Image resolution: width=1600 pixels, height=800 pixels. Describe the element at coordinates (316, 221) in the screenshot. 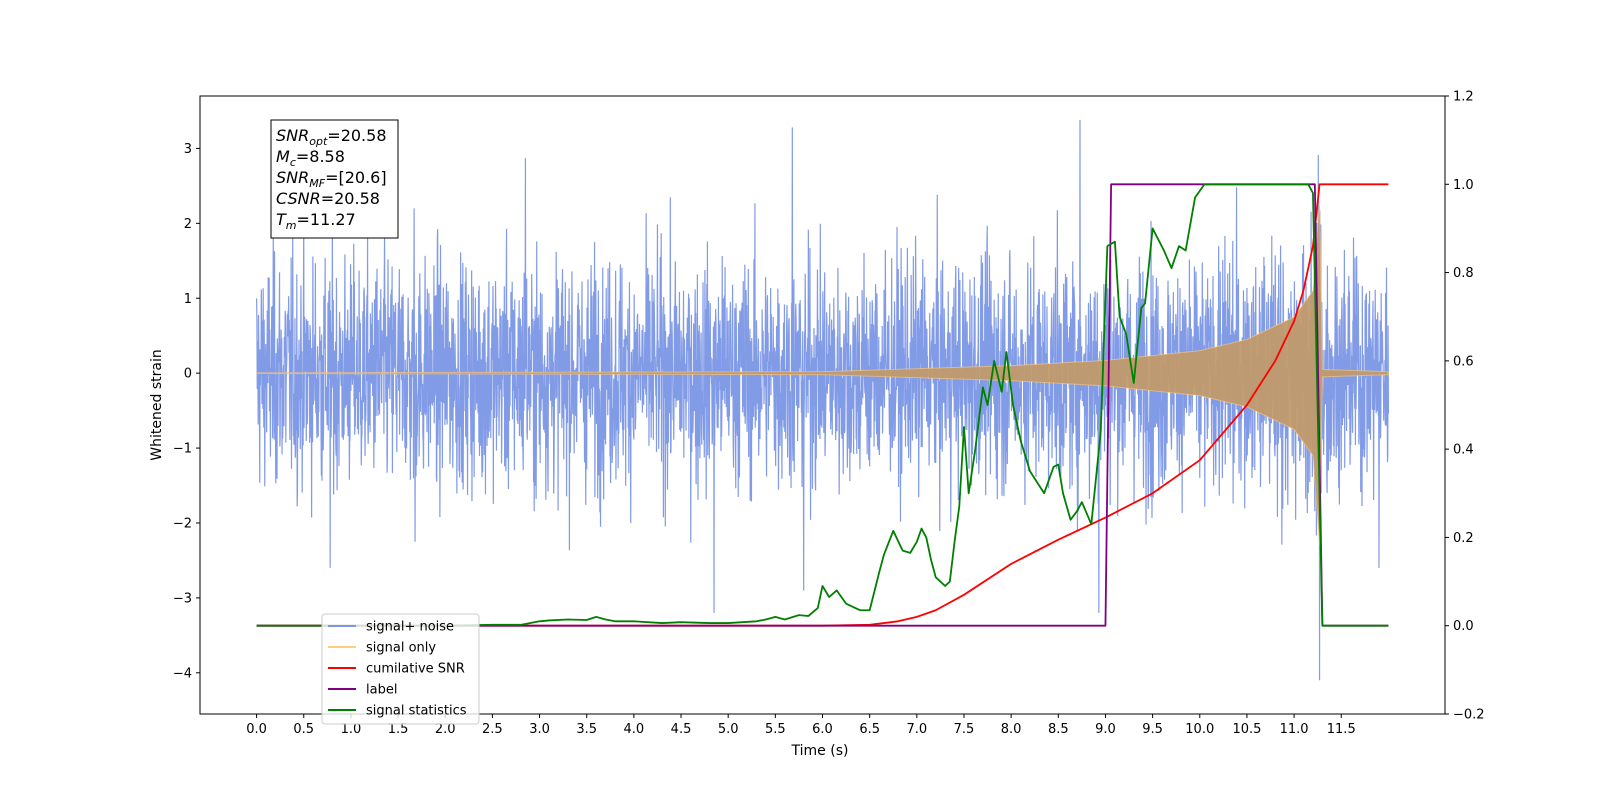

I see `info-box-line: Tm=11.27` at that location.